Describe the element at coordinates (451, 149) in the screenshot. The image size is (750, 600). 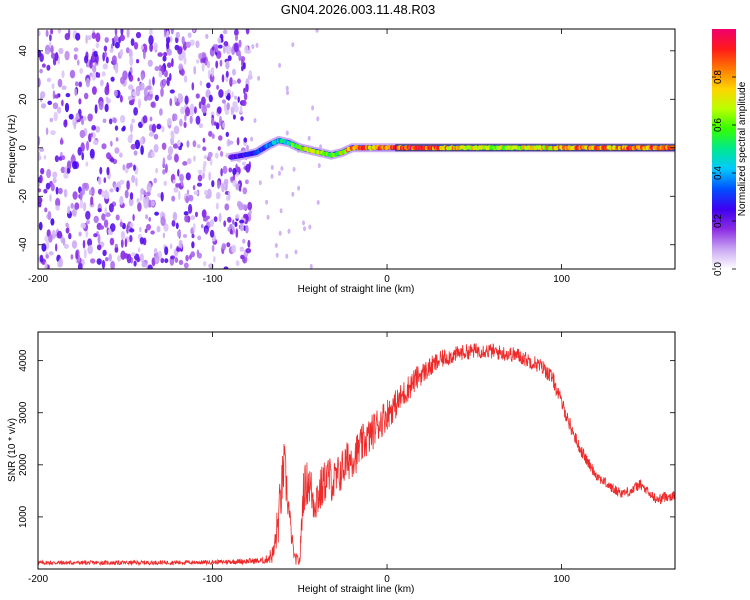
I see `spectrogram-signal-track` at that location.